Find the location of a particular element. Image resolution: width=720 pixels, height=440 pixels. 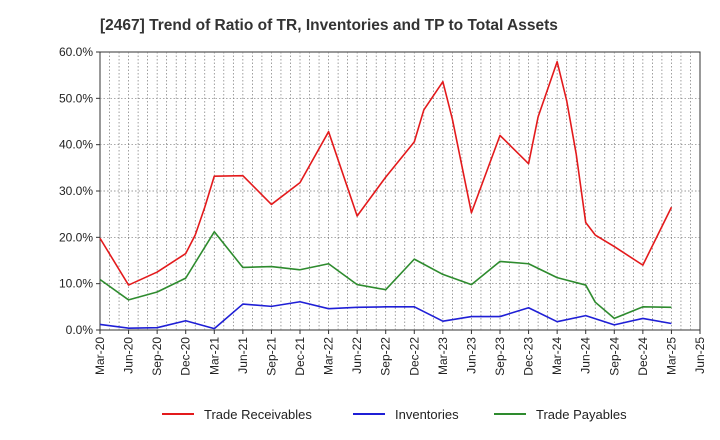

series-line-inventories is located at coordinates (385, 315).